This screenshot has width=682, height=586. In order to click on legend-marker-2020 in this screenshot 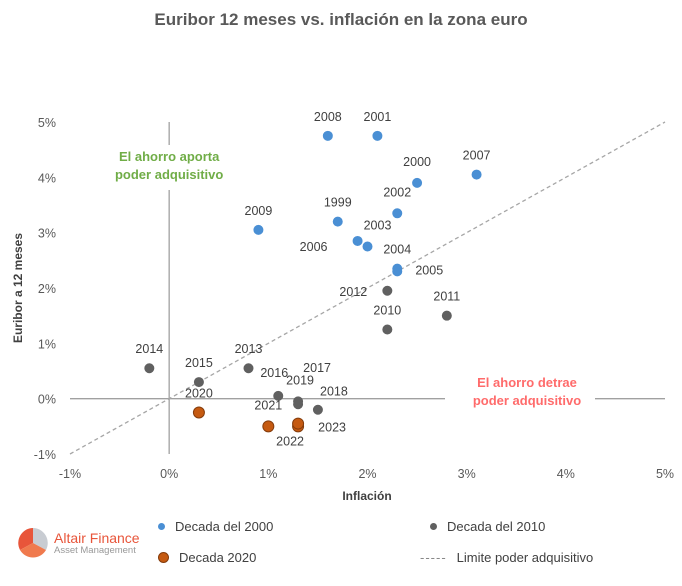, I will do `click(163, 557)`.